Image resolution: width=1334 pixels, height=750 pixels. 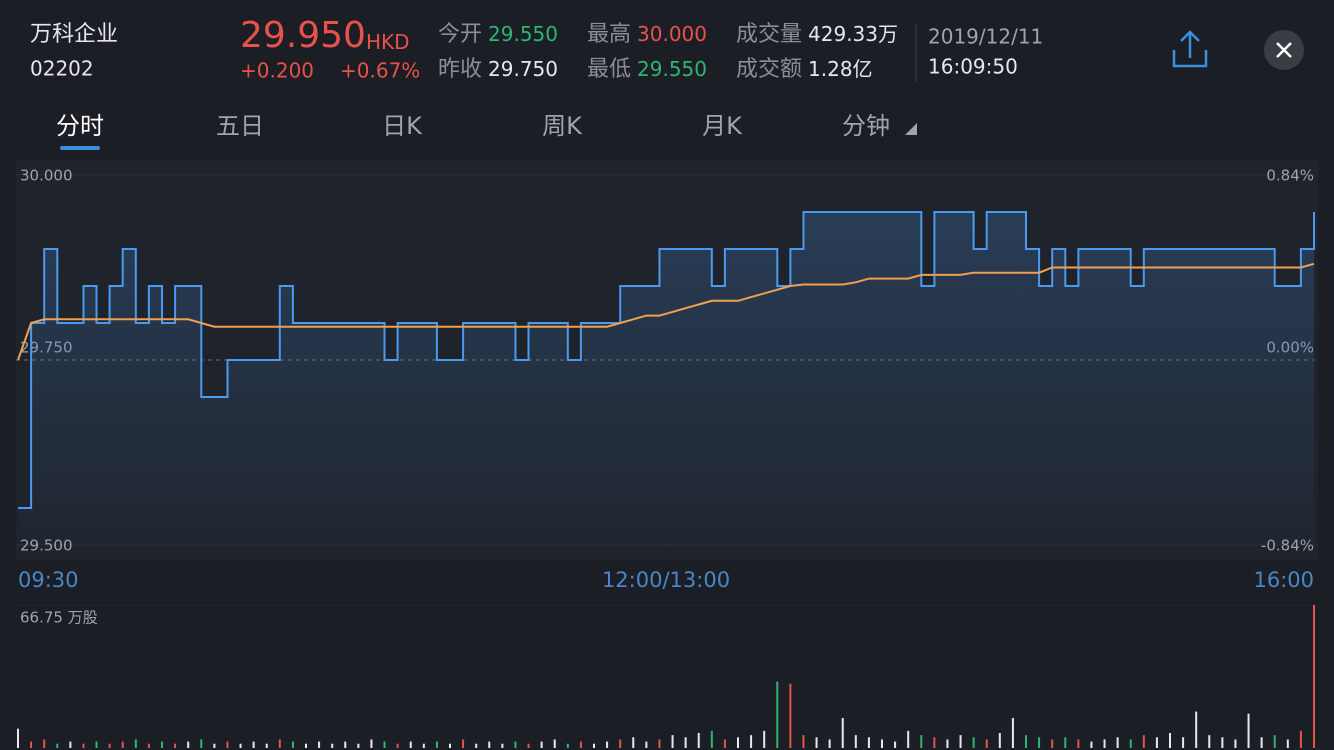 I want to click on change-pct: +0.67%, so click(x=380, y=71).